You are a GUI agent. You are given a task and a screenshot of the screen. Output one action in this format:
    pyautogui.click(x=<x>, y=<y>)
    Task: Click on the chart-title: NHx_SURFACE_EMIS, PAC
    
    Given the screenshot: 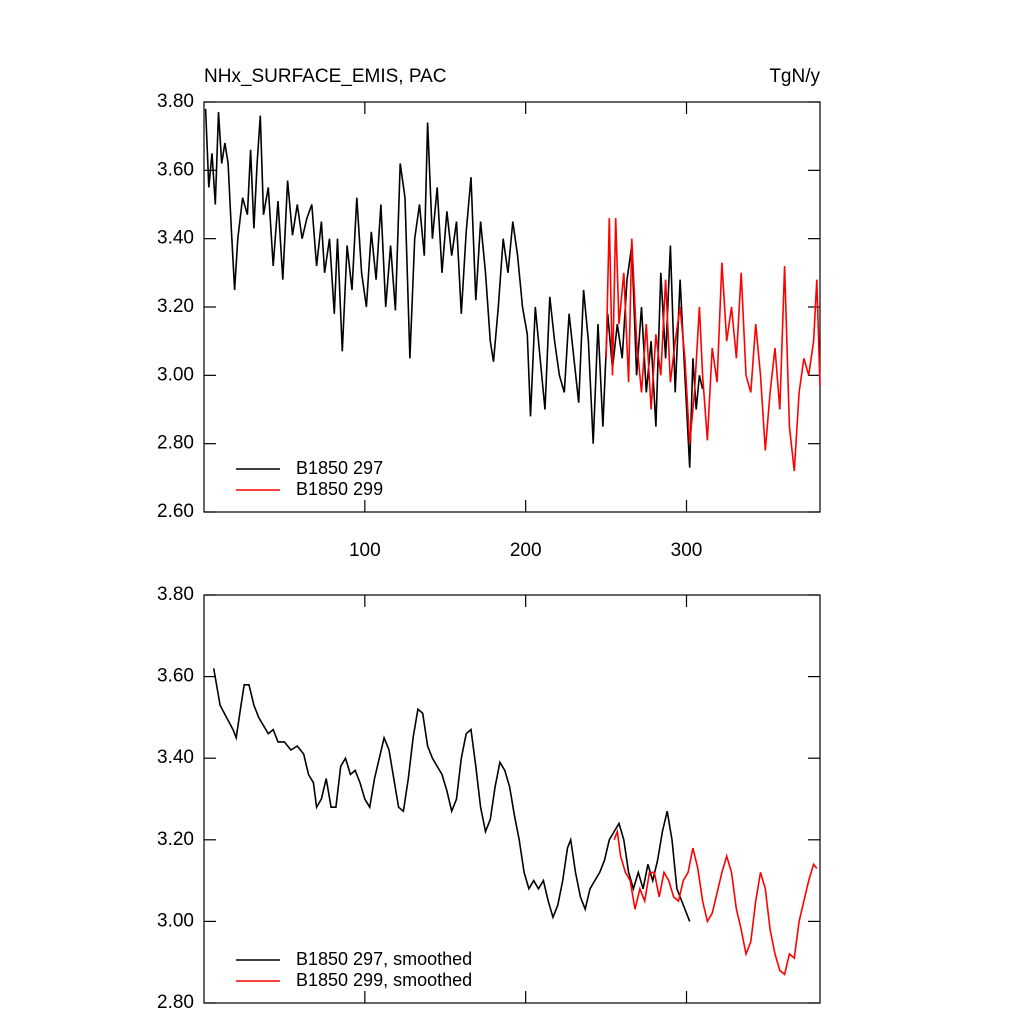 What is the action you would take?
    pyautogui.click(x=325, y=76)
    